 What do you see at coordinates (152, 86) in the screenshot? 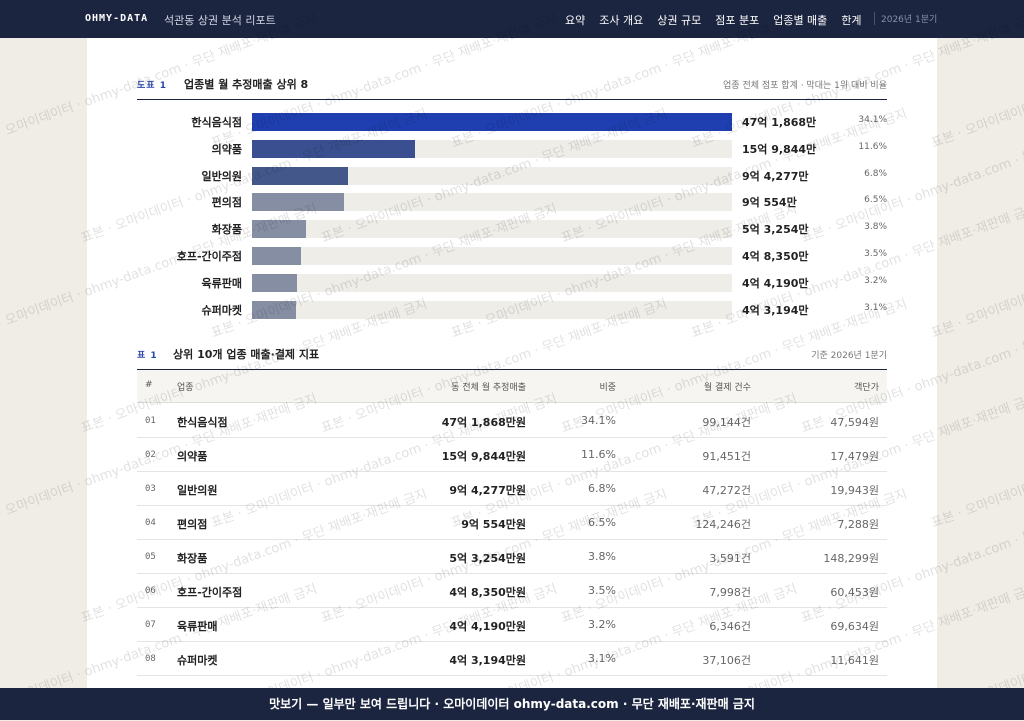
I see `figure-label: 도표 1` at bounding box center [152, 86].